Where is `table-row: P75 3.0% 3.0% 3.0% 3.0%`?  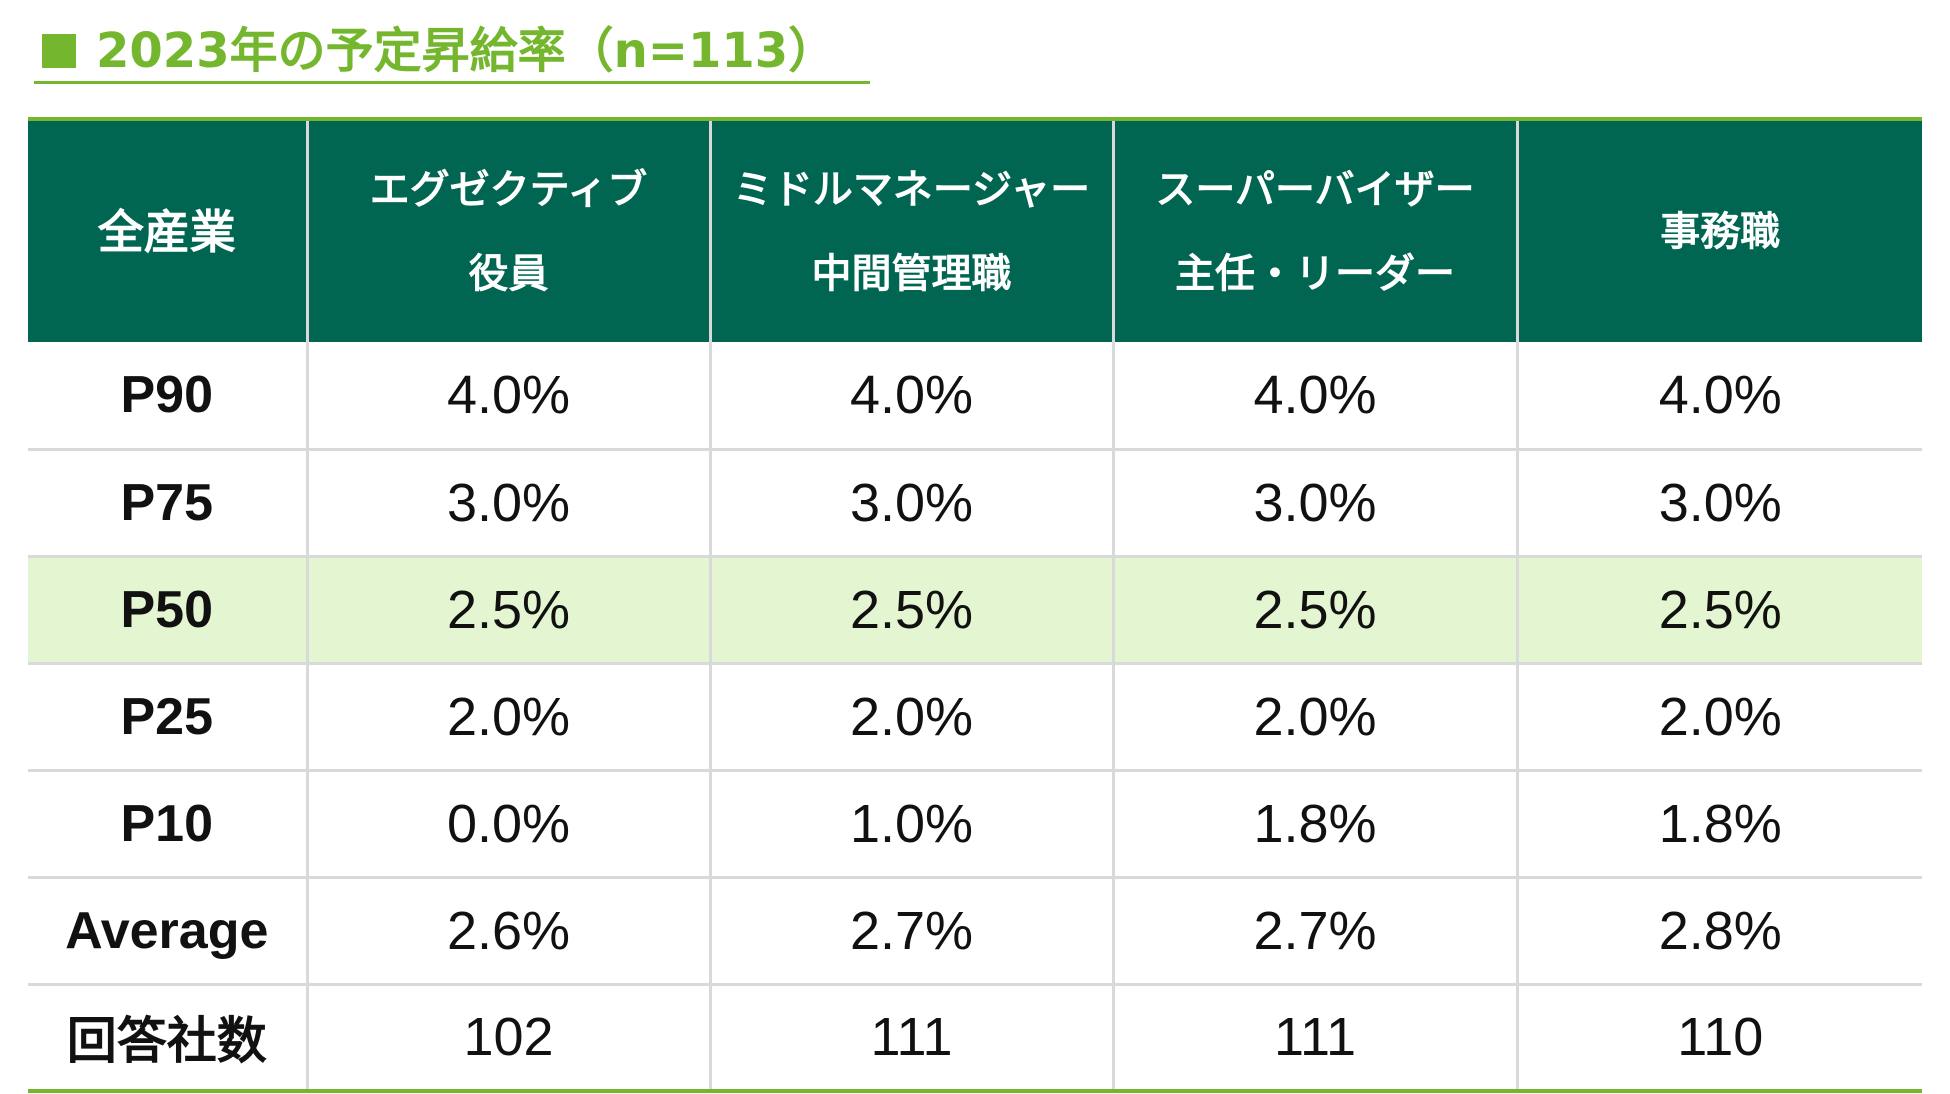
table-row: P75 3.0% 3.0% 3.0% 3.0% is located at coordinates (975, 503).